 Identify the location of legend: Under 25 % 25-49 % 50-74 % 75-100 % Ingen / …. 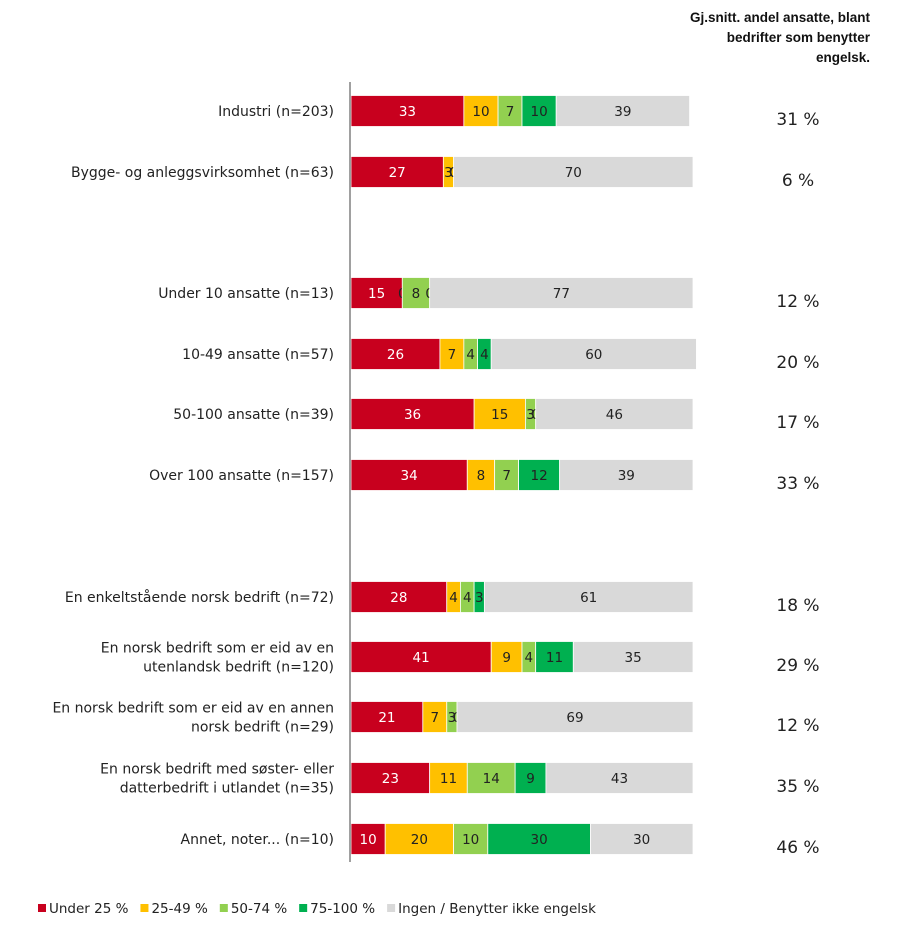
(317, 909).